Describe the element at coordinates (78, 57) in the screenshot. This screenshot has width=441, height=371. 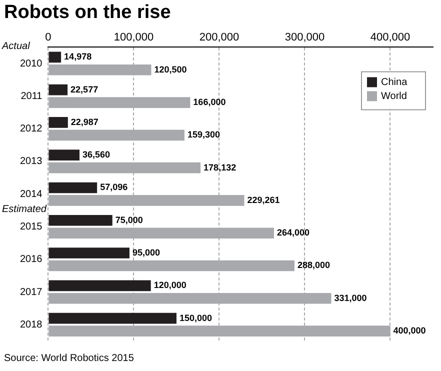
I see `data-label: 14,978` at that location.